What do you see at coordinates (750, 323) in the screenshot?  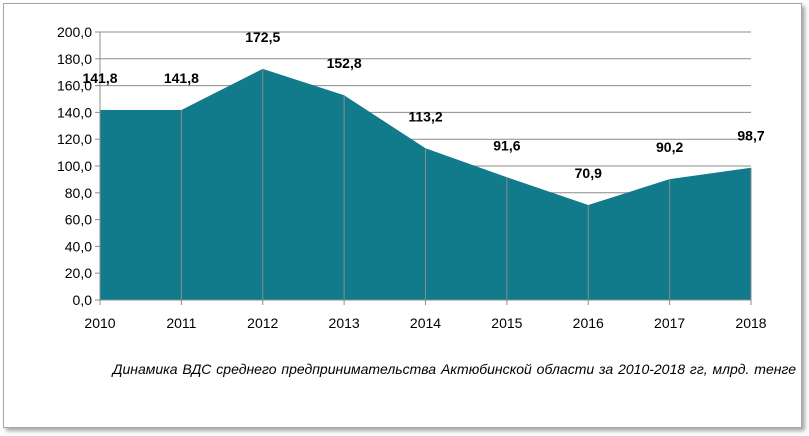 I see `x-tick-label: 2018` at bounding box center [750, 323].